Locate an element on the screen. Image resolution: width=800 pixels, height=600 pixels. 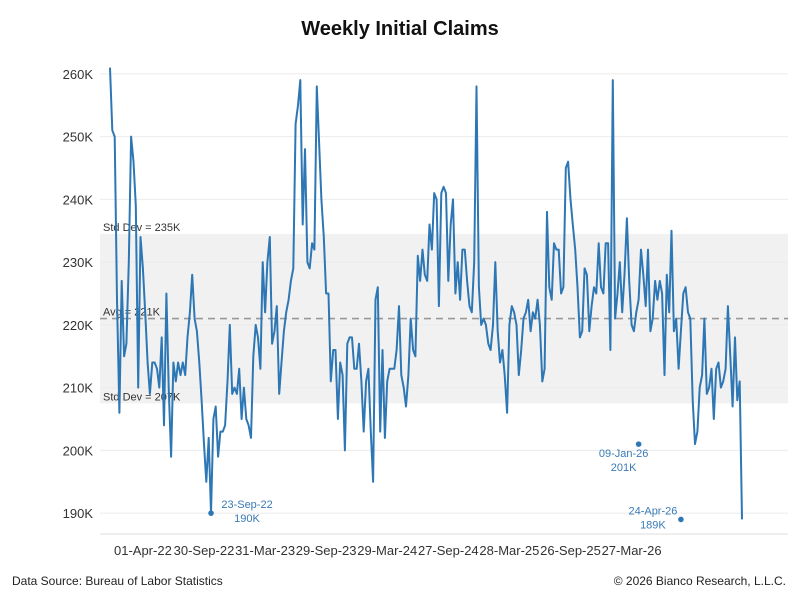
y-tick-label: 240K is located at coordinates (78, 199).